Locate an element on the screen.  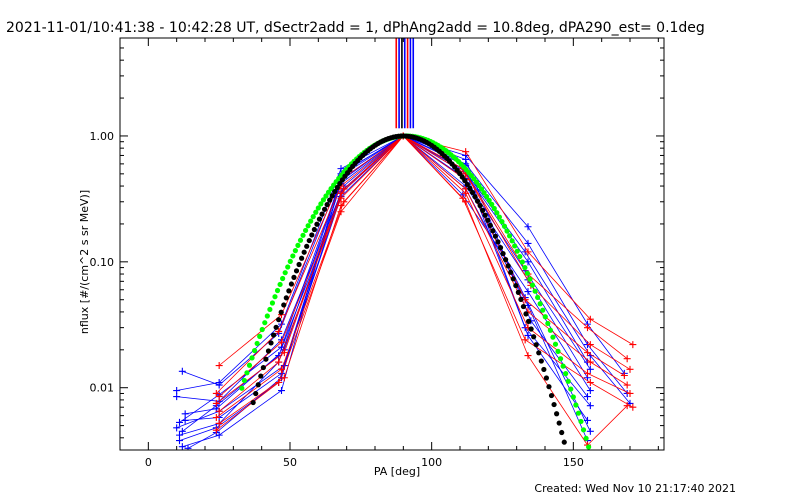
created-timestamp: Created: Wed Nov 10 21:17:40 2021 is located at coordinates (635, 488).